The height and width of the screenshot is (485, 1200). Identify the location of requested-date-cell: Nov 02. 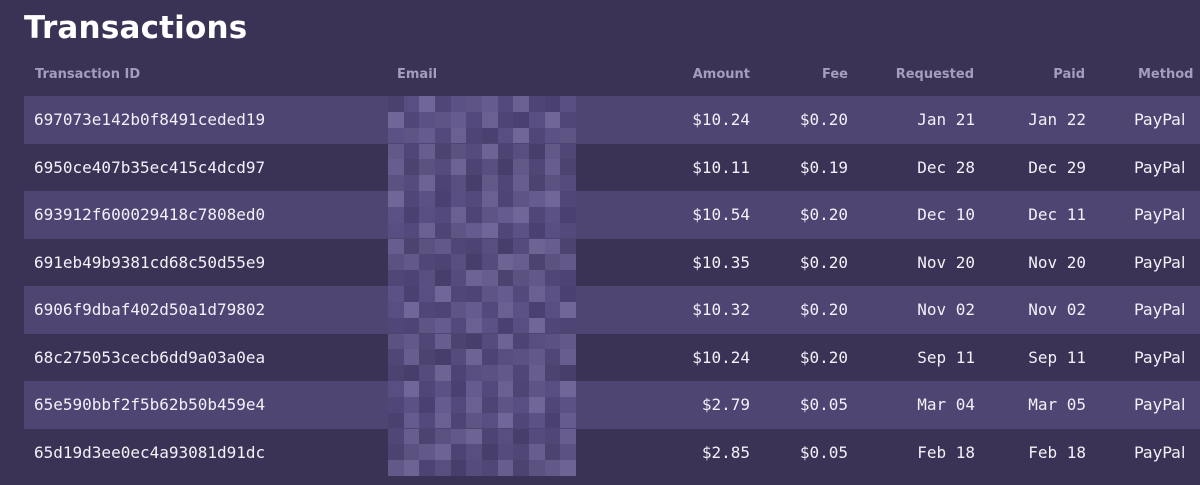
(946, 310).